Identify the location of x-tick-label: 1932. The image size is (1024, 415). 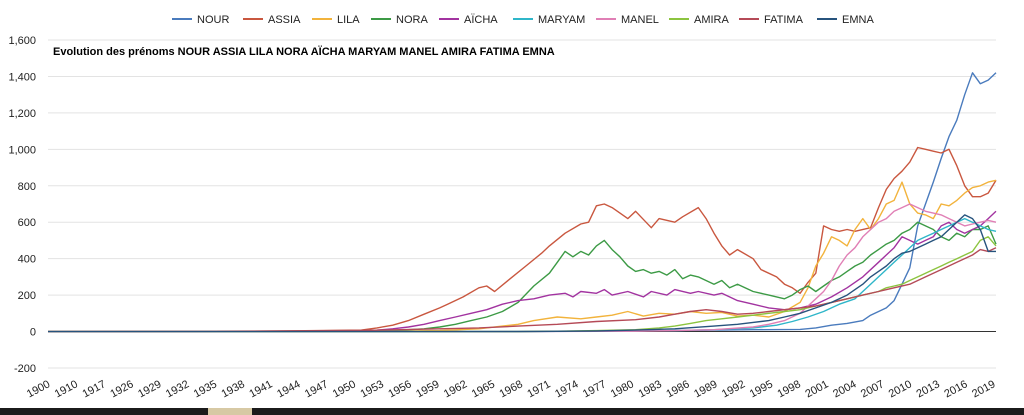
(177, 389).